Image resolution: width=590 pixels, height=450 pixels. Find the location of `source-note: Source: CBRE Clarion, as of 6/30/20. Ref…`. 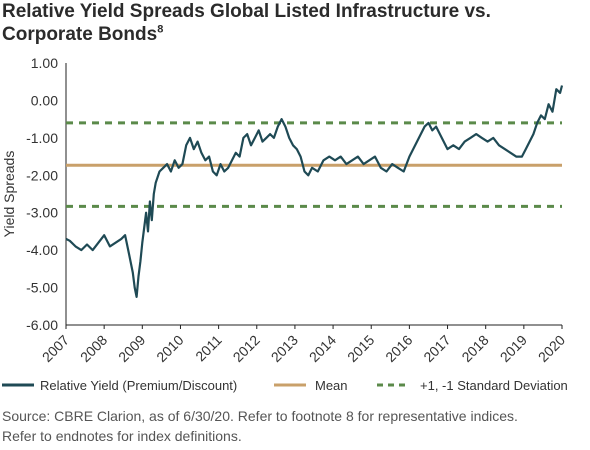

source-note: Source: CBRE Clarion, as of 6/30/20. Ref… is located at coordinates (295, 426).